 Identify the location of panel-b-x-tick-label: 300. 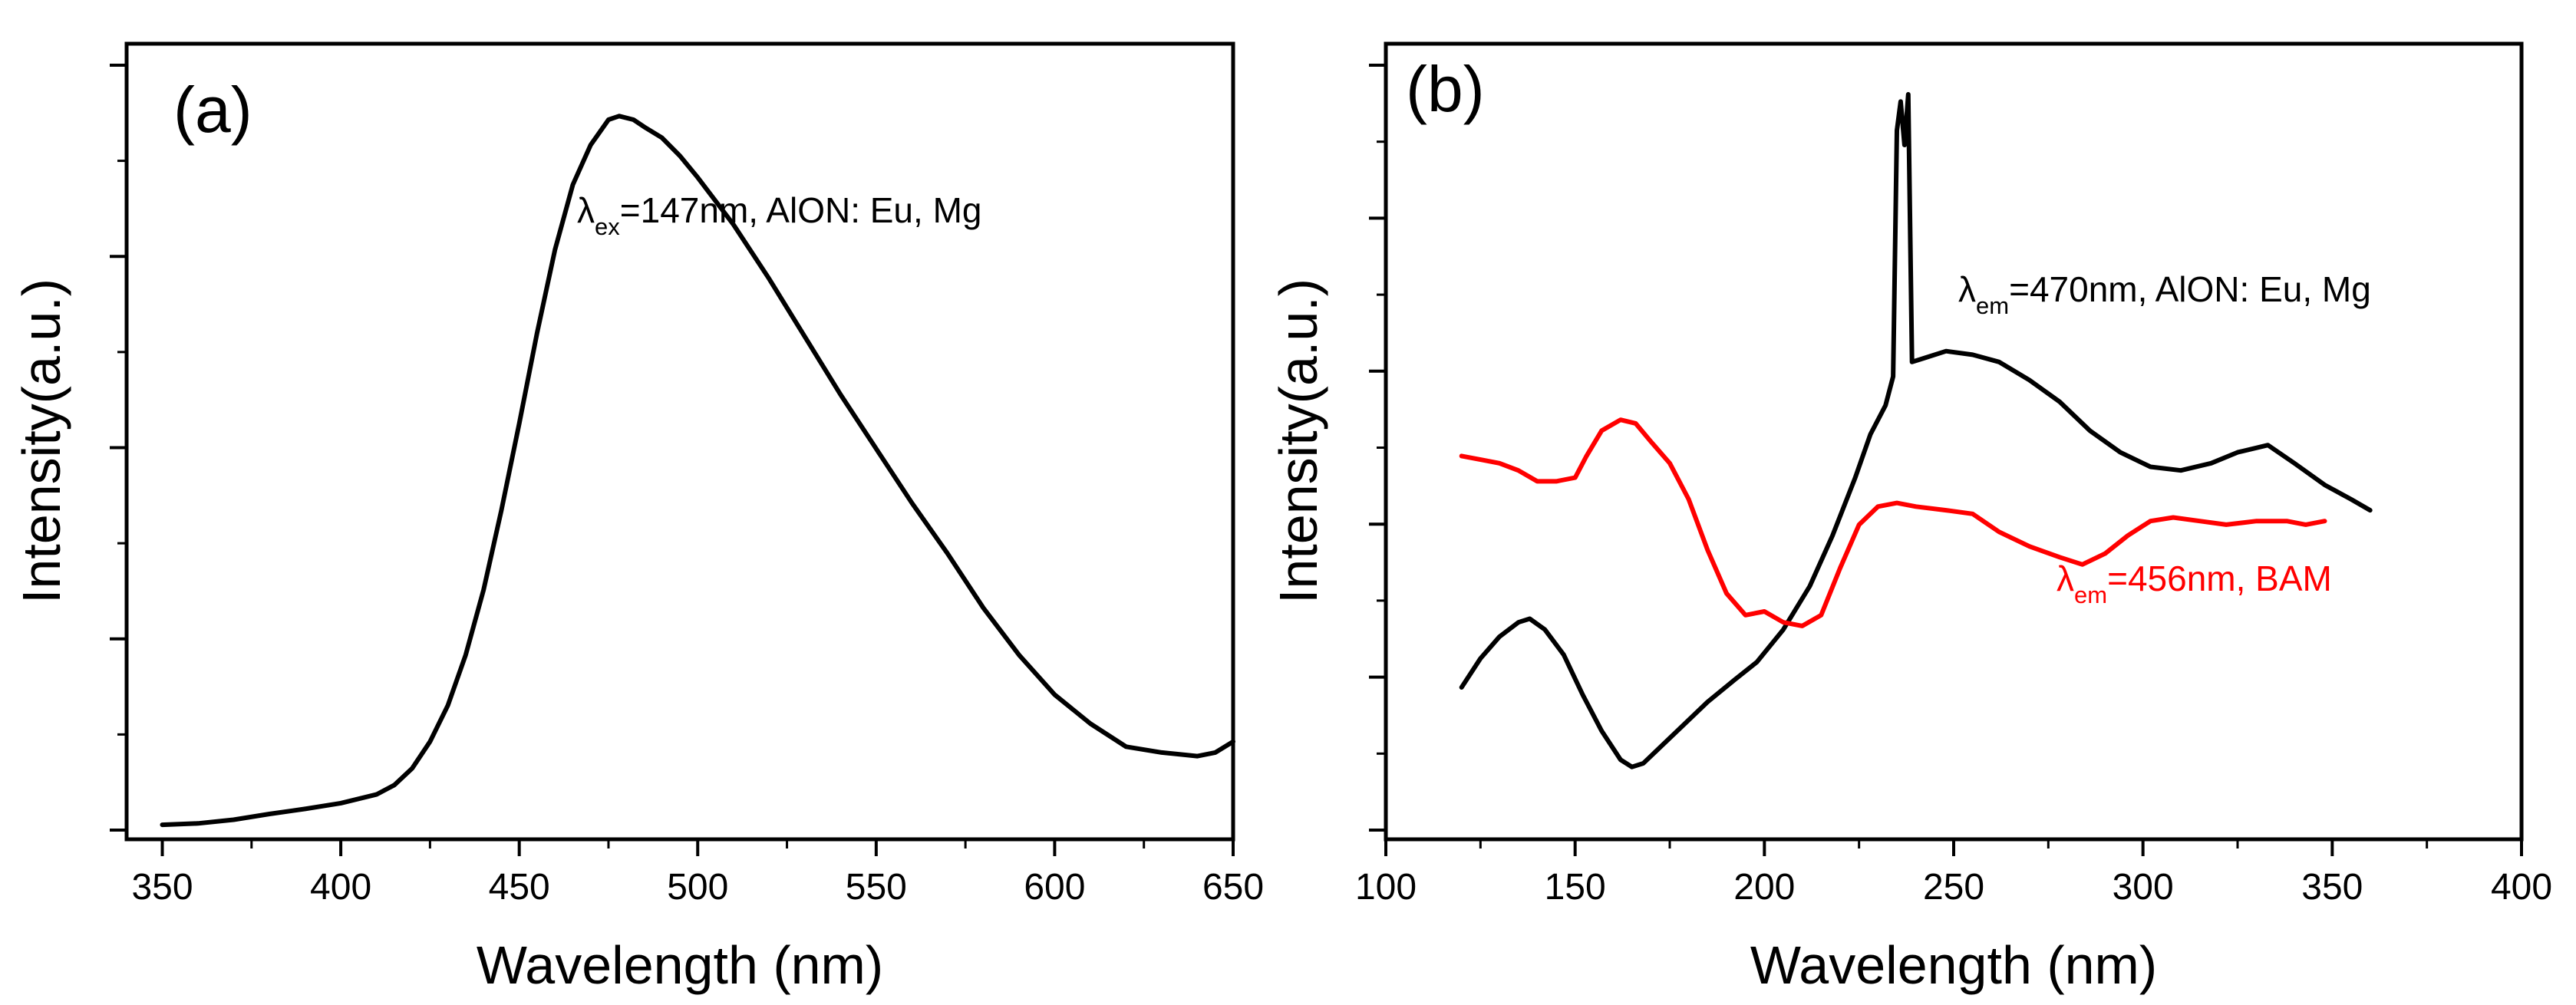
(2143, 888).